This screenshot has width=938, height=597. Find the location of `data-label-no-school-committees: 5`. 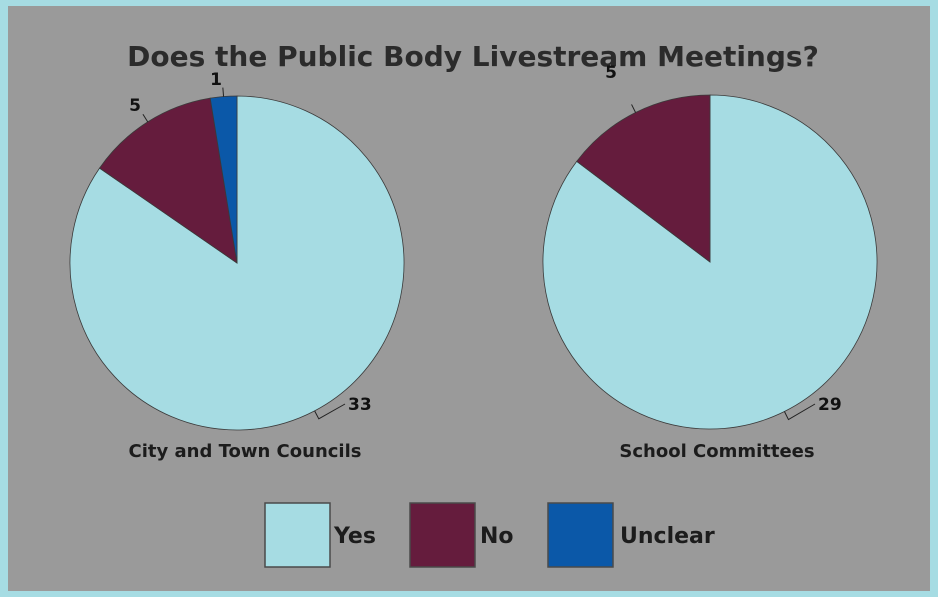

data-label-no-school-committees: 5 is located at coordinates (611, 73).